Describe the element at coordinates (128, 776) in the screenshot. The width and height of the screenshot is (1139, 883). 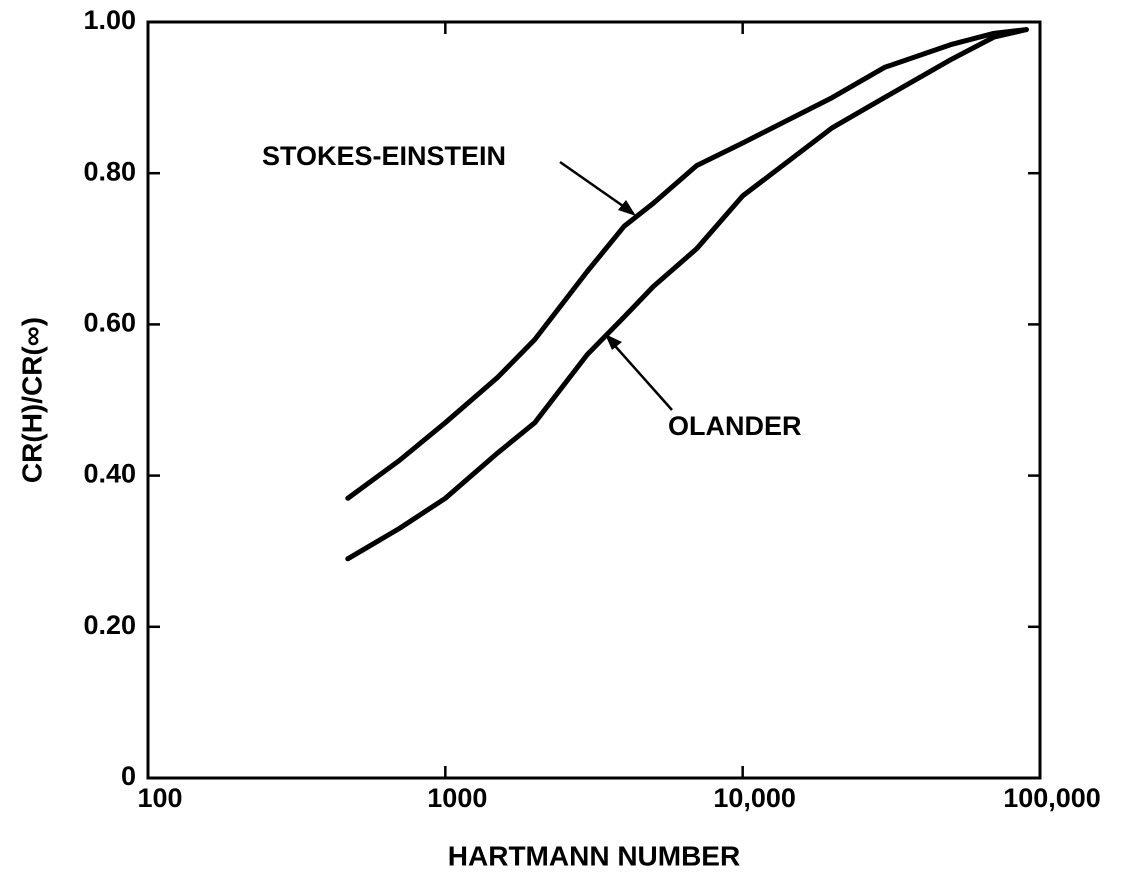
I see `y-tick-label: 0` at that location.